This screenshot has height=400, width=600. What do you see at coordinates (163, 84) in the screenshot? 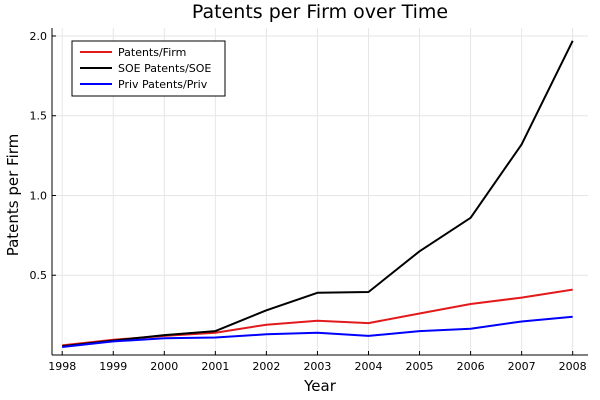
I see `legend-label: Priv Patents/Priv` at bounding box center [163, 84].